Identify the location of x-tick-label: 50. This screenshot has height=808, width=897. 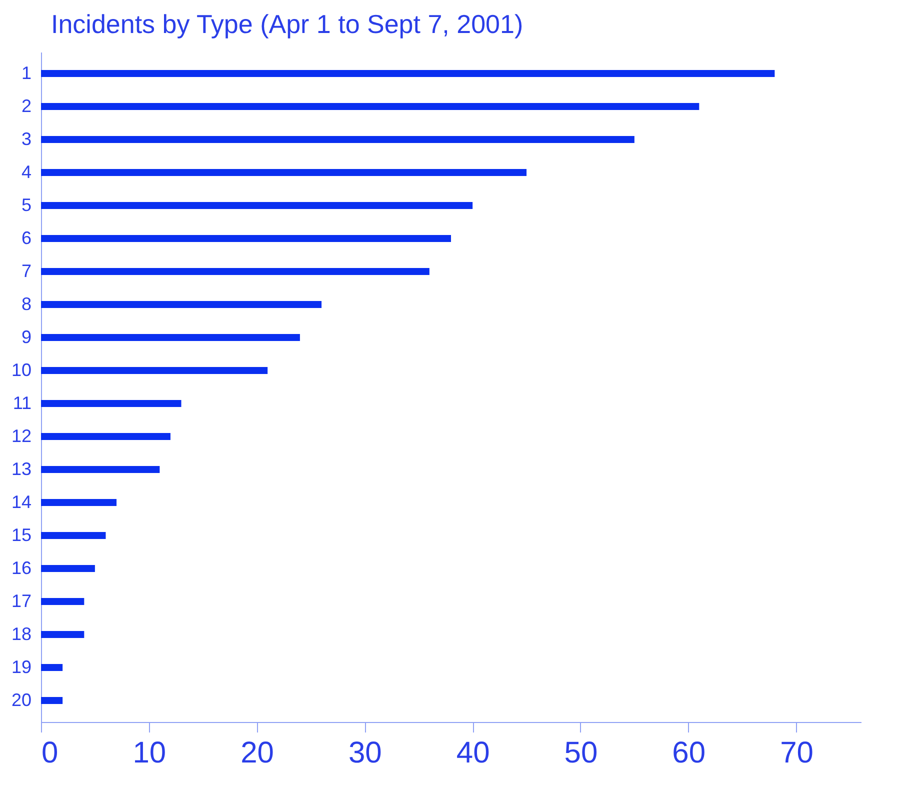
(581, 753).